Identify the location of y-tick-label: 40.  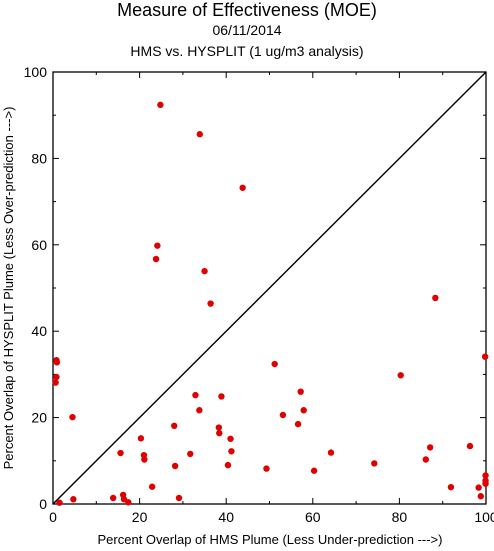
(39, 331).